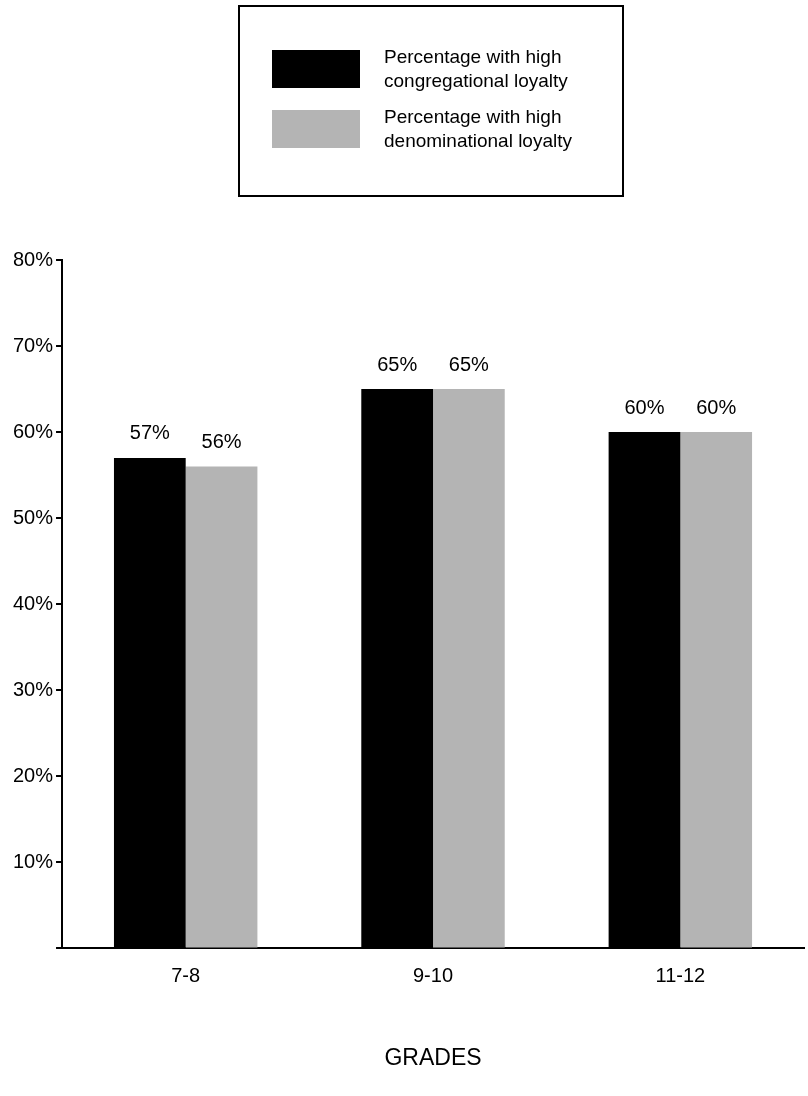  I want to click on x-tick-label: 11-12, so click(680, 974).